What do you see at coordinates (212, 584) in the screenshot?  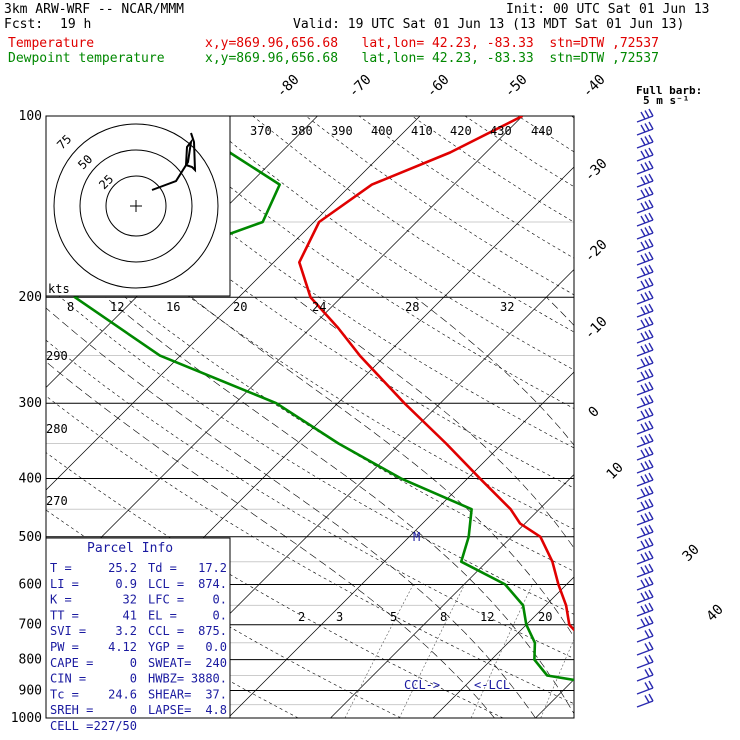 I see `parcel-param-value: 874.` at bounding box center [212, 584].